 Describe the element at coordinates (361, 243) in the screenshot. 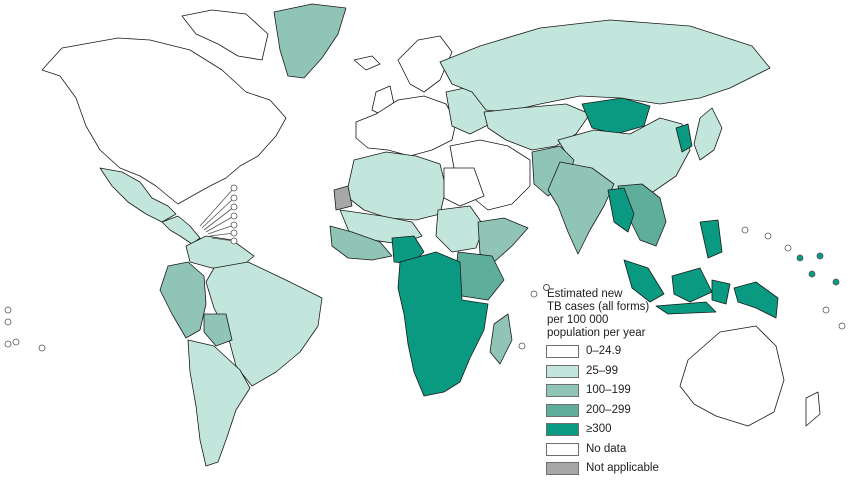

I see `region-west-africa-coast` at that location.